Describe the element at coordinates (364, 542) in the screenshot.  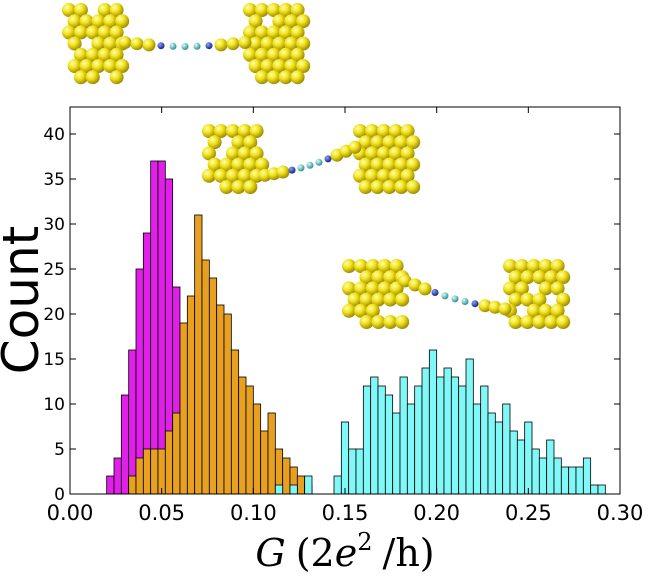
I see `x-axis-label-exponent: 2` at that location.